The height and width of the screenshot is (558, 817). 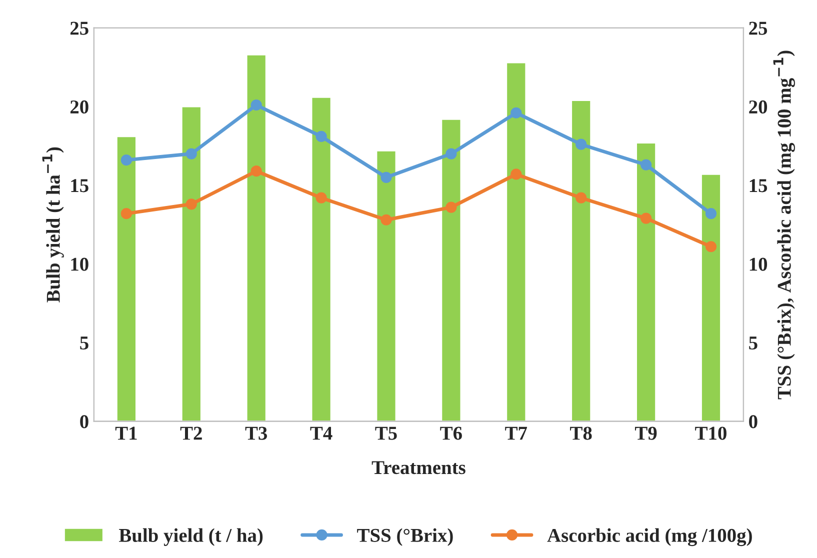 I want to click on legend-label: Ascorbic acid (mg /100g), so click(x=649, y=537).